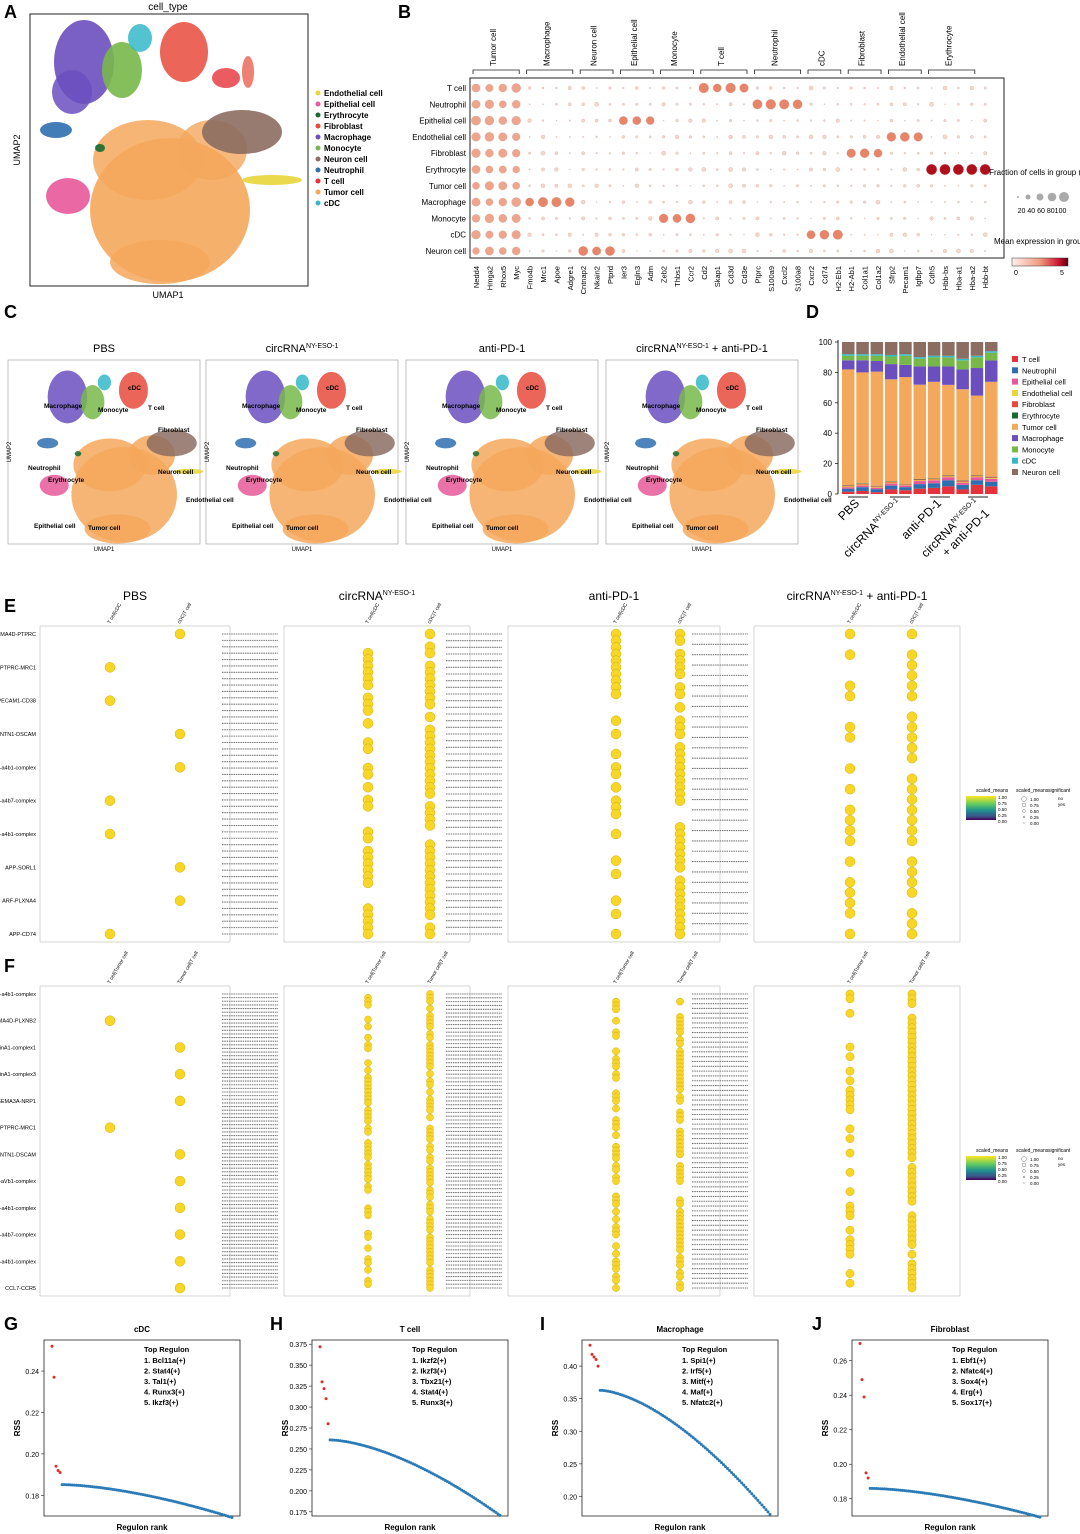  Describe the element at coordinates (332, 388) in the screenshot. I see `umap-c-label: cDC` at that location.